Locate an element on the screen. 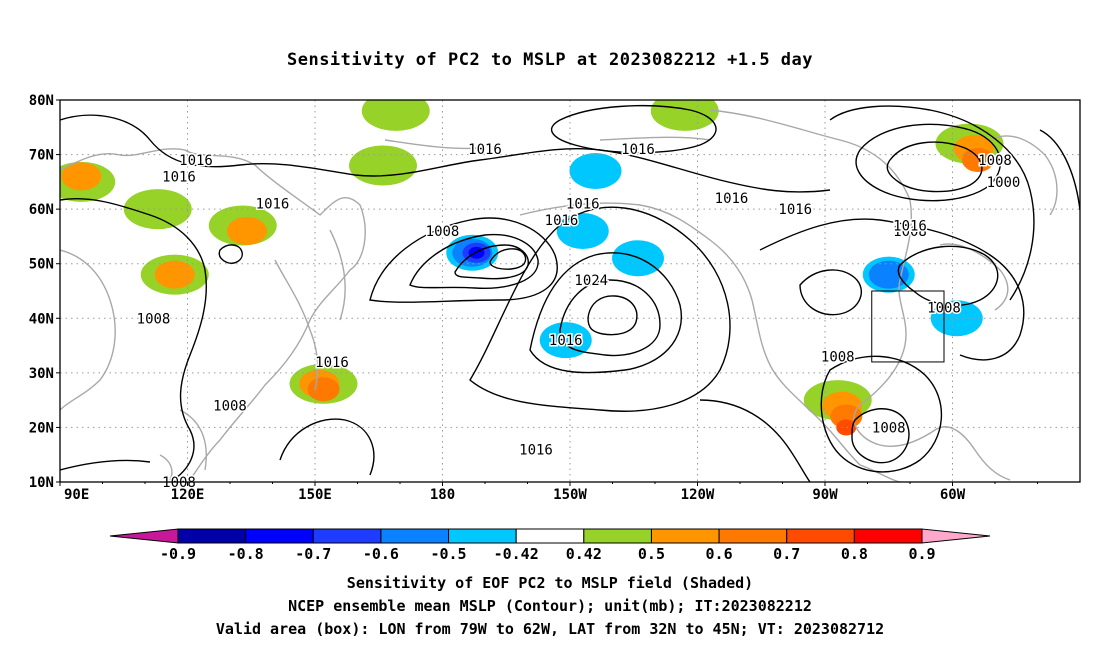 The height and width of the screenshot is (650, 1100). lon-tick-label: 90E is located at coordinates (76, 495).